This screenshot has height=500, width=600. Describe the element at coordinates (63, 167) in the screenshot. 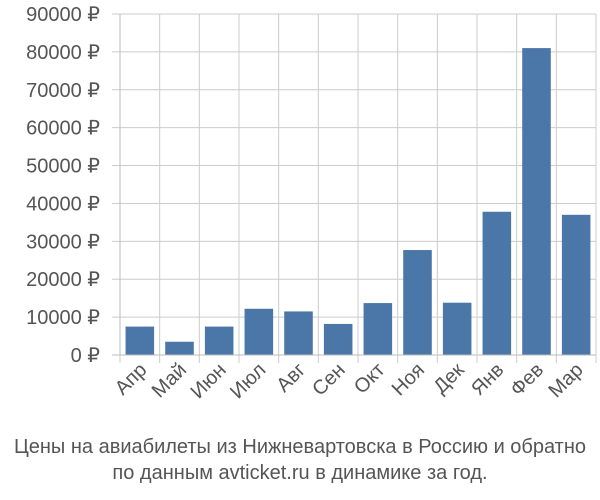

I see `y-tick-label: 50000 ₽` at that location.